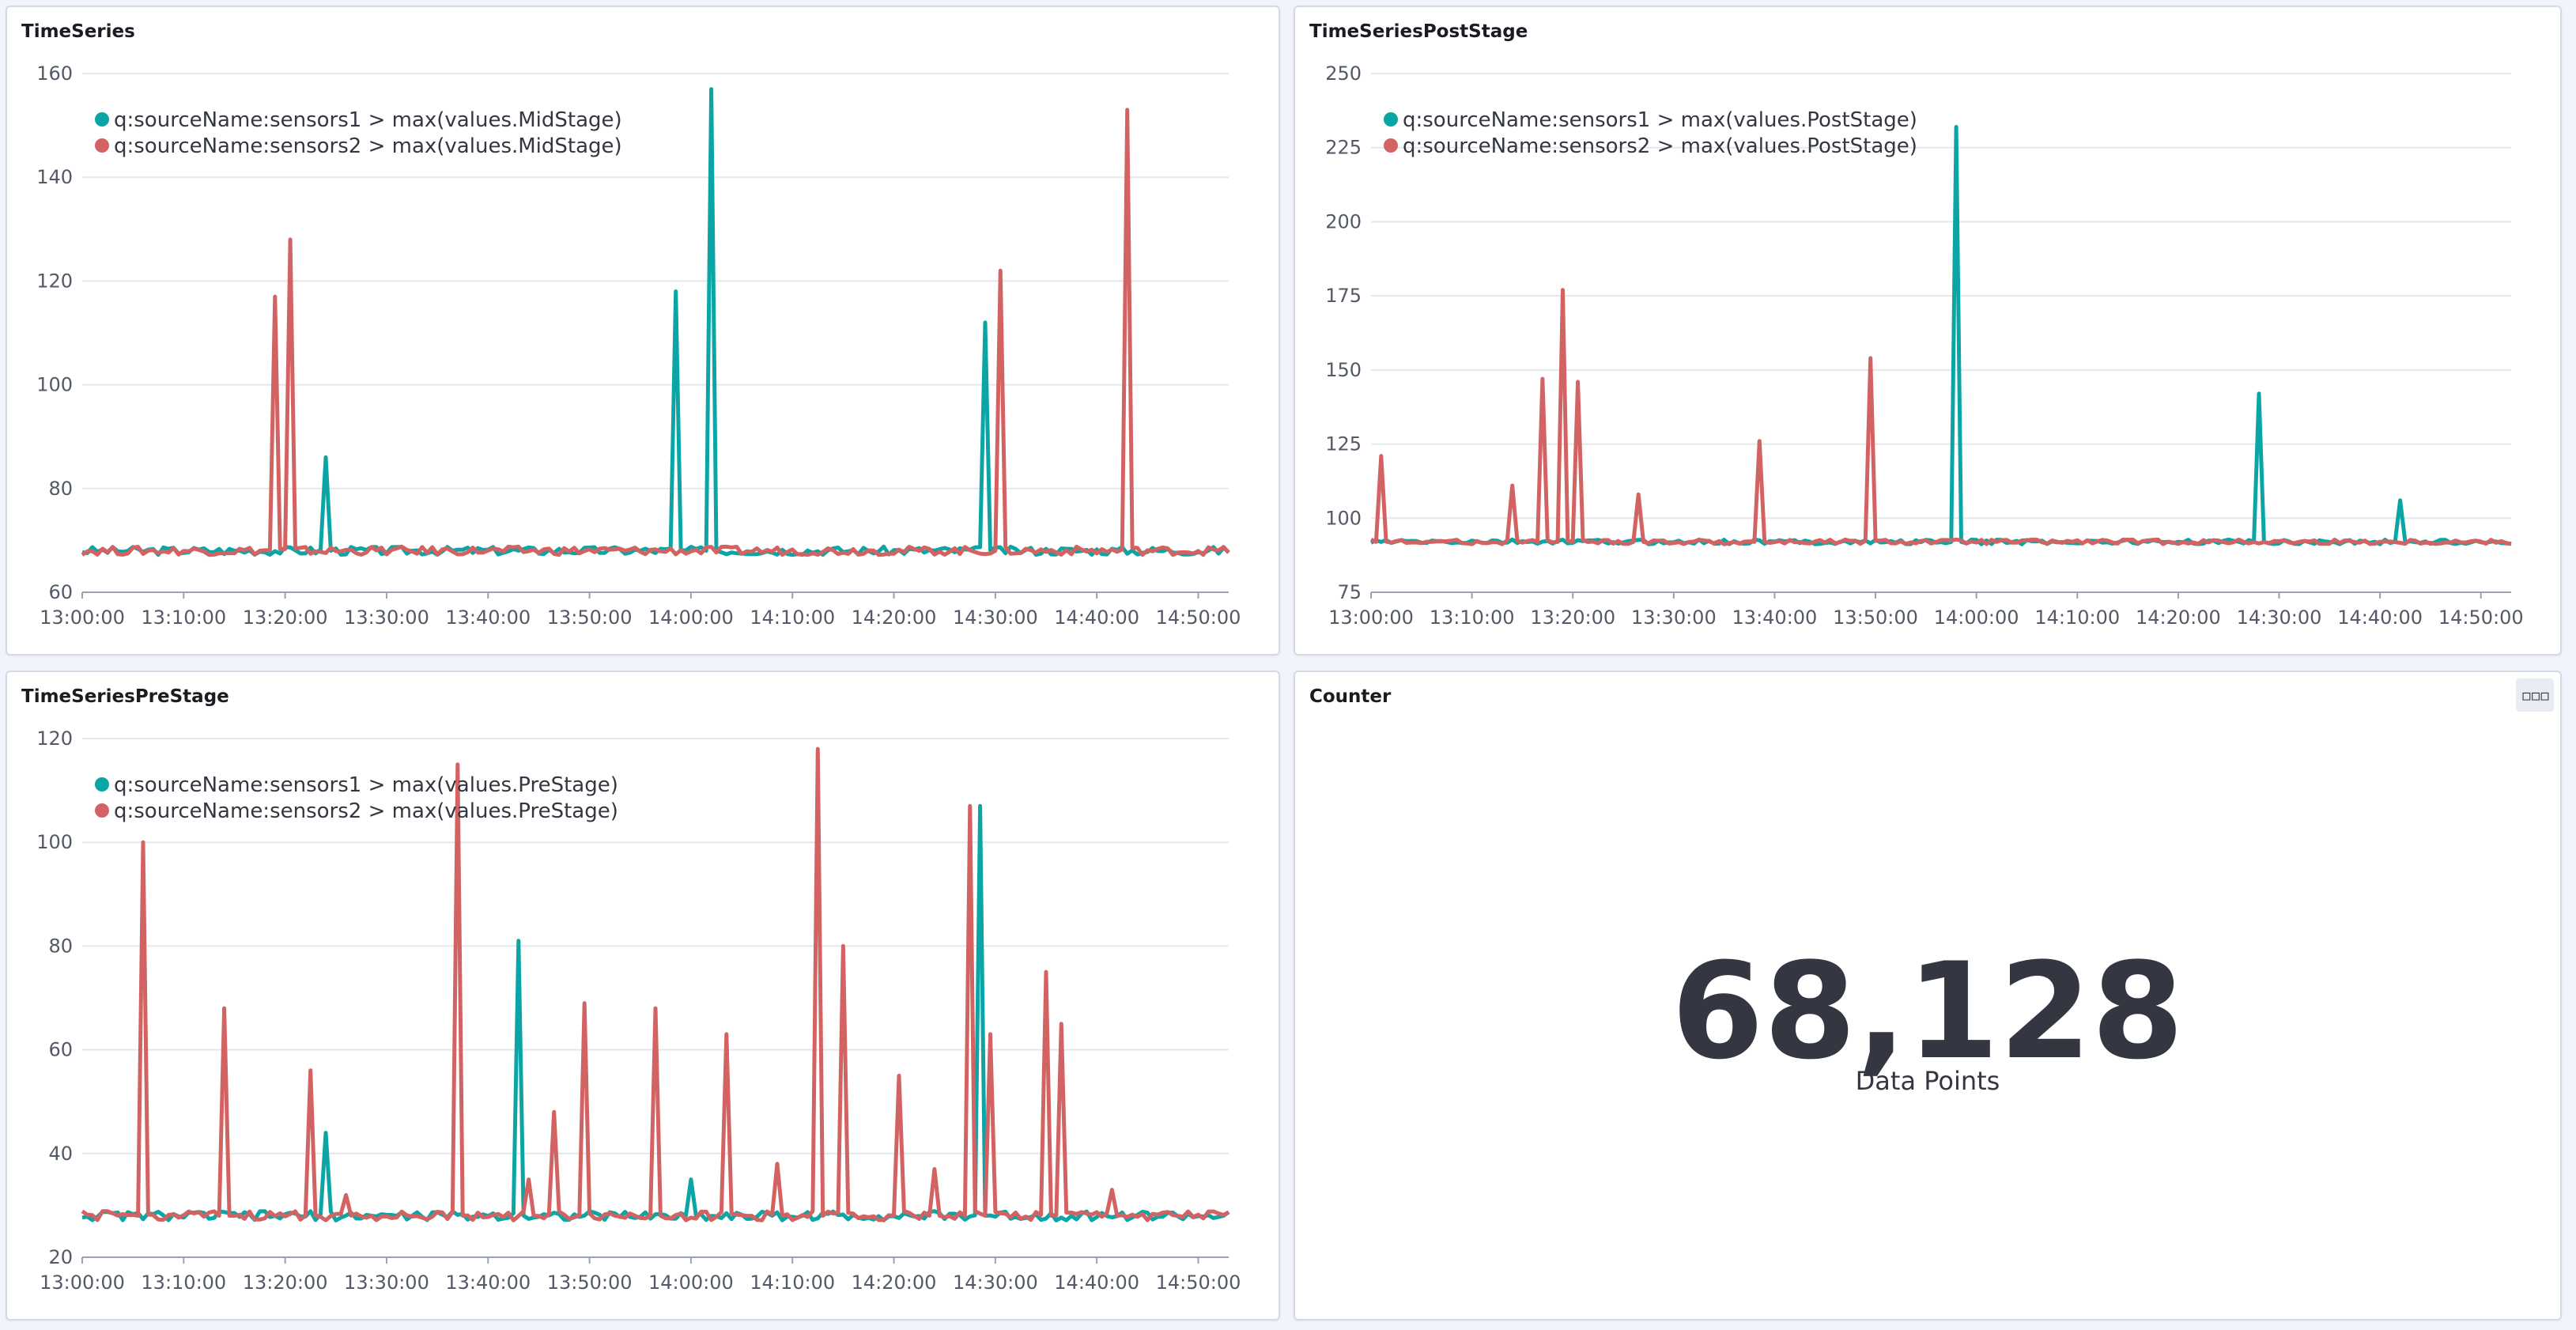 The image size is (2576, 1330). Describe the element at coordinates (1928, 1011) in the screenshot. I see `metric-value: 68,128` at that location.